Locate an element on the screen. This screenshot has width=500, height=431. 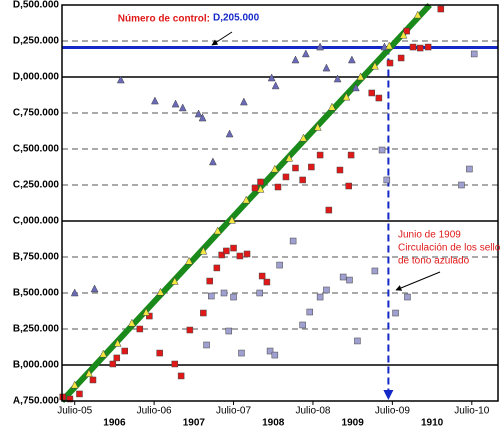
year-label: 1908 is located at coordinates (273, 423).